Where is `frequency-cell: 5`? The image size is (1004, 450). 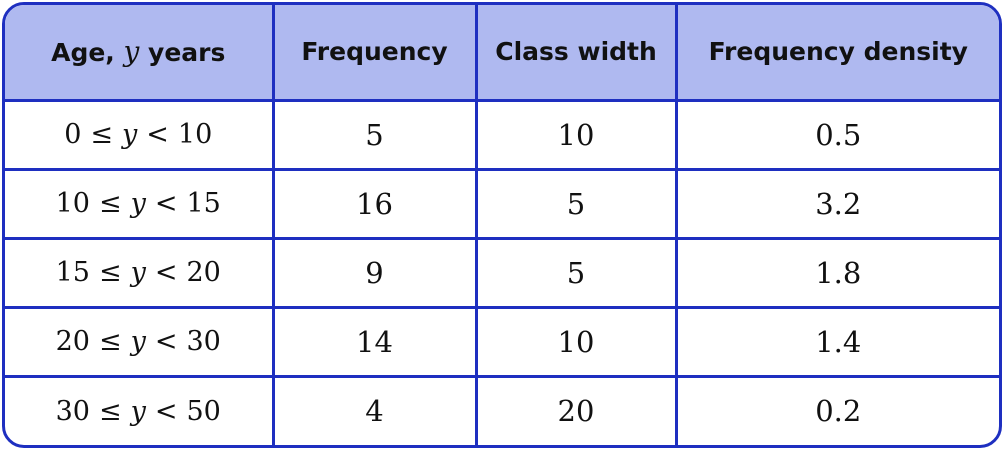 frequency-cell: 5 is located at coordinates (374, 134).